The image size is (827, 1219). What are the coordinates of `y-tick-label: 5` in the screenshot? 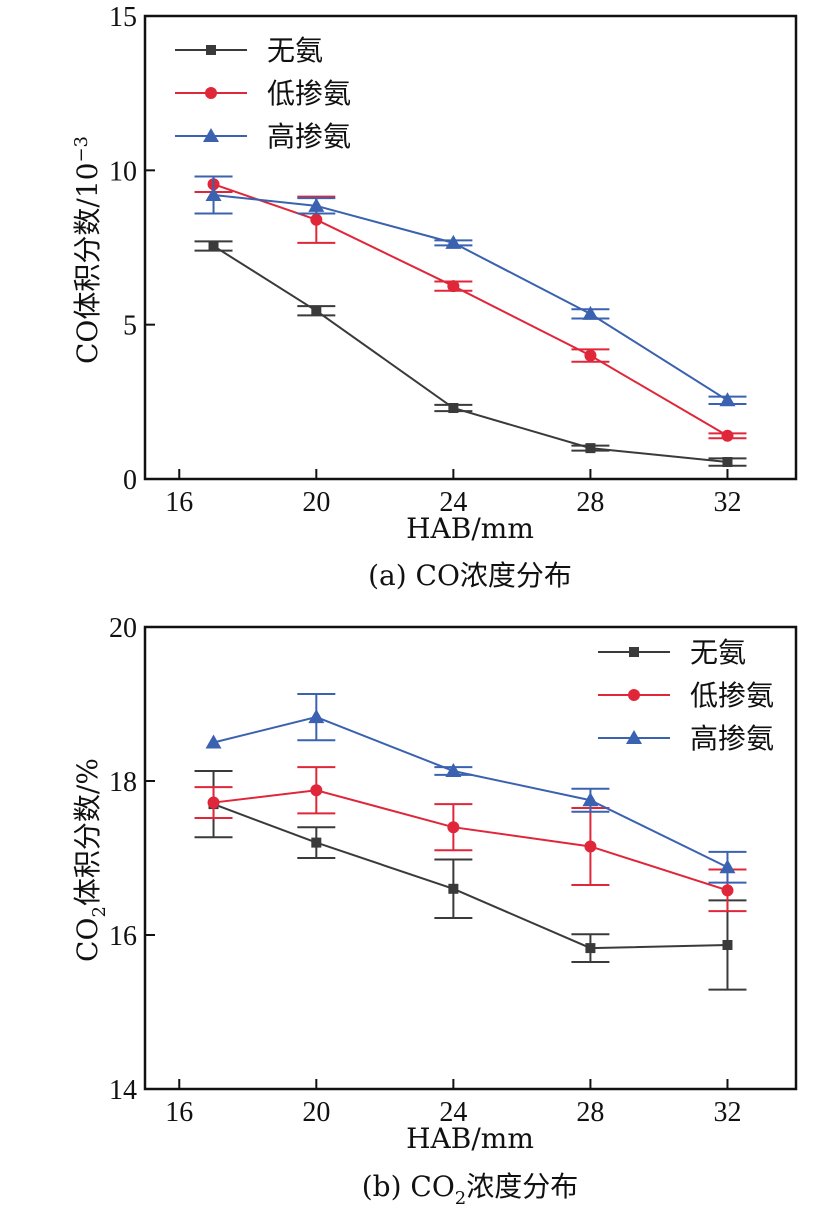 It's located at (130, 326).